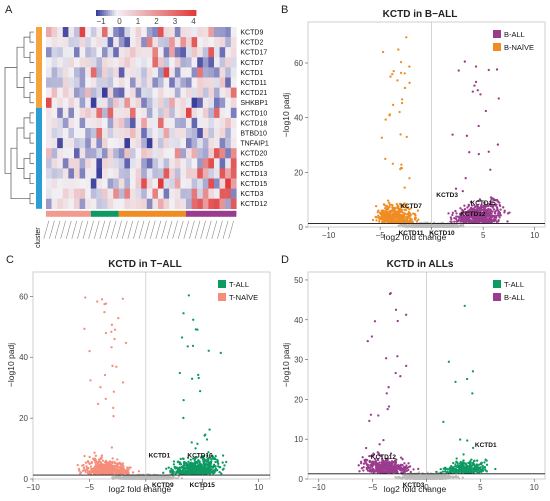 The height and width of the screenshot is (501, 550). What do you see at coordinates (31, 77) in the screenshot?
I see `dendrogram-branch` at bounding box center [31, 77].